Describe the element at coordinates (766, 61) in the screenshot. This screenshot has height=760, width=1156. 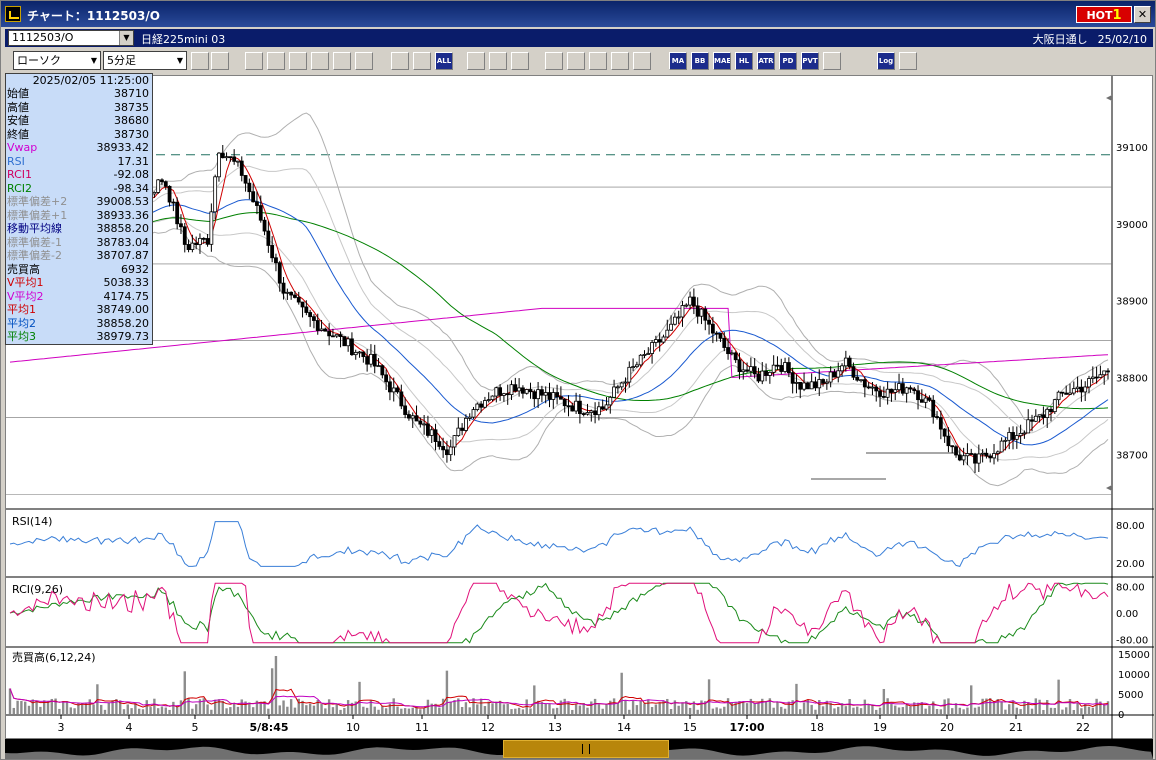
I see `atr-button: ATR` at that location.